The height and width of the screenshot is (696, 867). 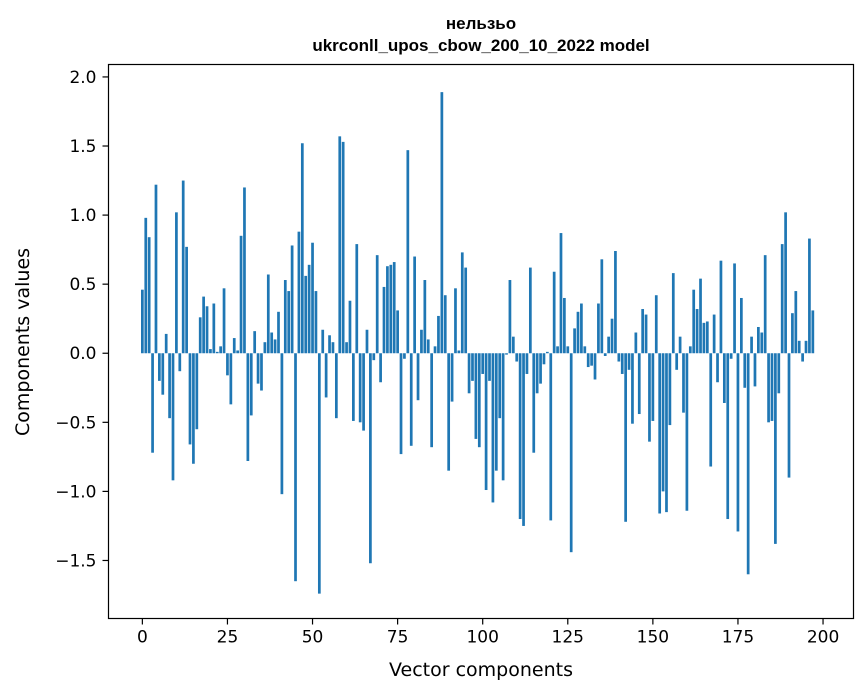 What do you see at coordinates (23, 342) in the screenshot?
I see `y-axis-label: Components values` at bounding box center [23, 342].